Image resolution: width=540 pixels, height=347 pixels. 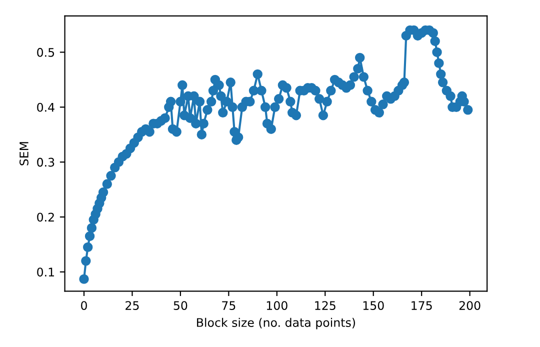 What do you see at coordinates (84, 305) in the screenshot?
I see `x-tick-label: 0` at bounding box center [84, 305].